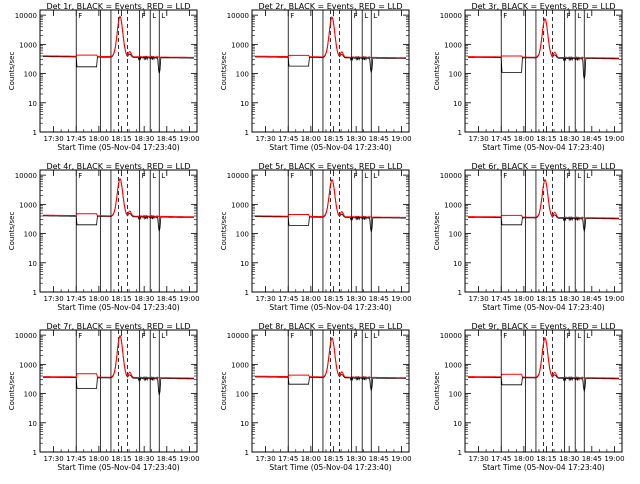 The image size is (640, 484). Describe the element at coordinates (543, 6) in the screenshot. I see `panel-title: Det 3r, BLACK = Events, RED = LLD` at that location.